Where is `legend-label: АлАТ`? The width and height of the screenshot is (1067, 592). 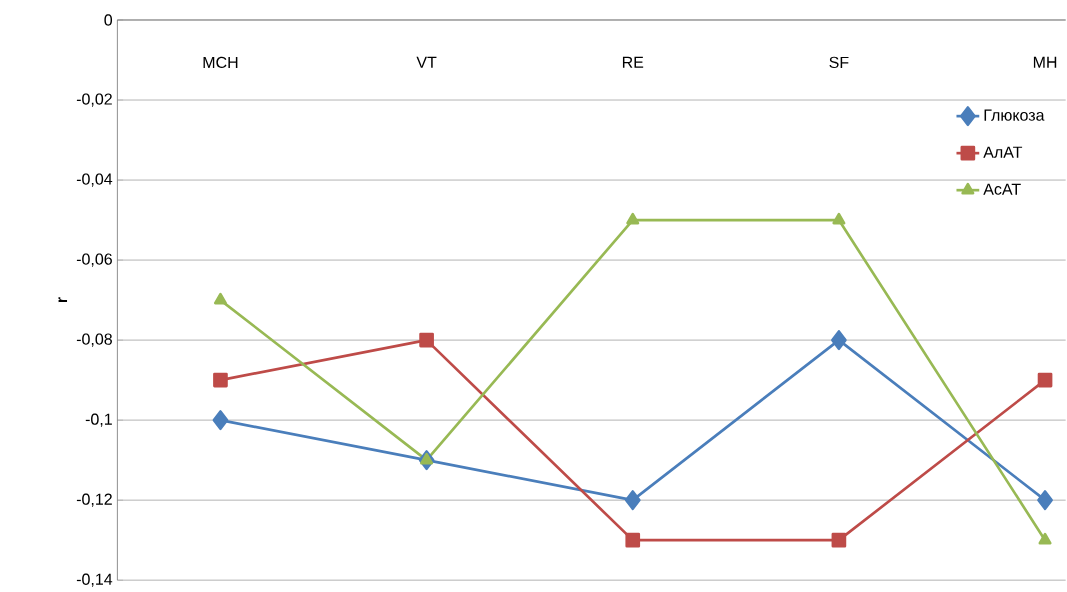
legend-label: АлАТ is located at coordinates (1003, 152).